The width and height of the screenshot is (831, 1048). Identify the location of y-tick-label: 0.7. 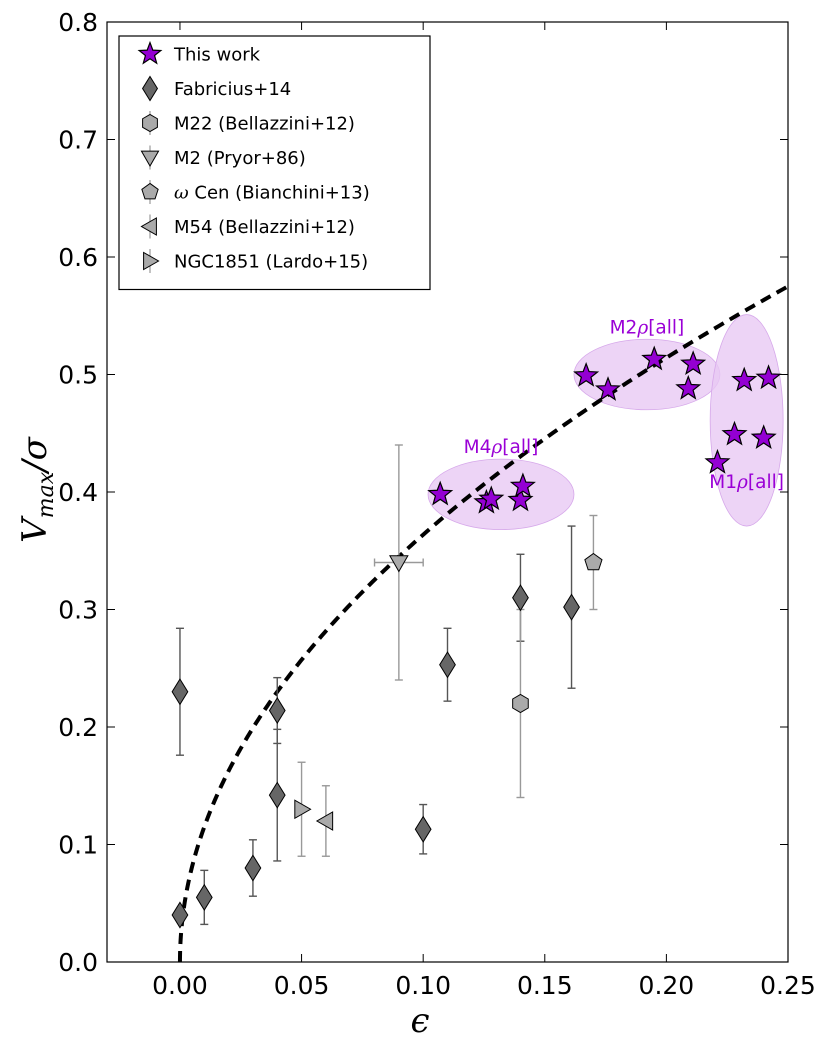
(78, 140).